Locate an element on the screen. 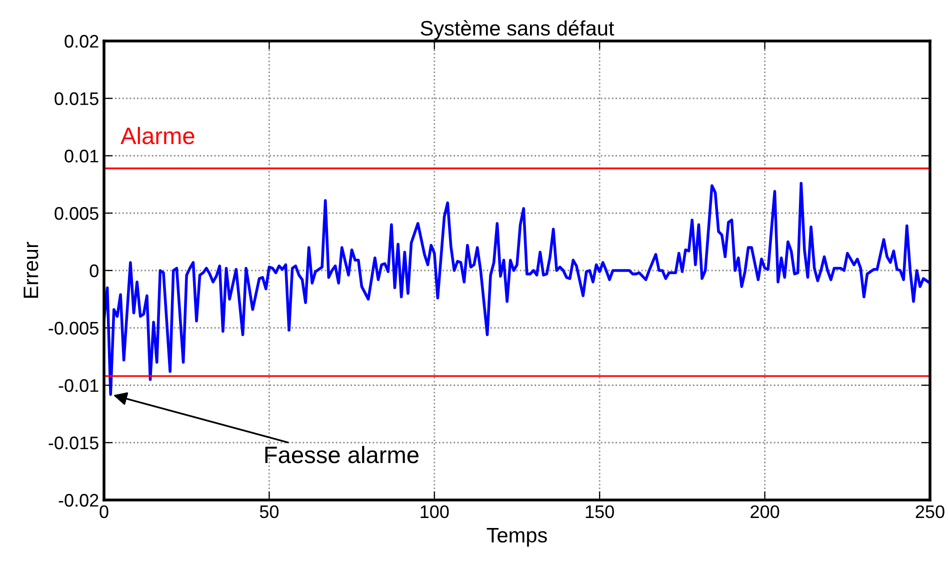 This screenshot has width=948, height=565. x-tick-label: 50 is located at coordinates (269, 511).